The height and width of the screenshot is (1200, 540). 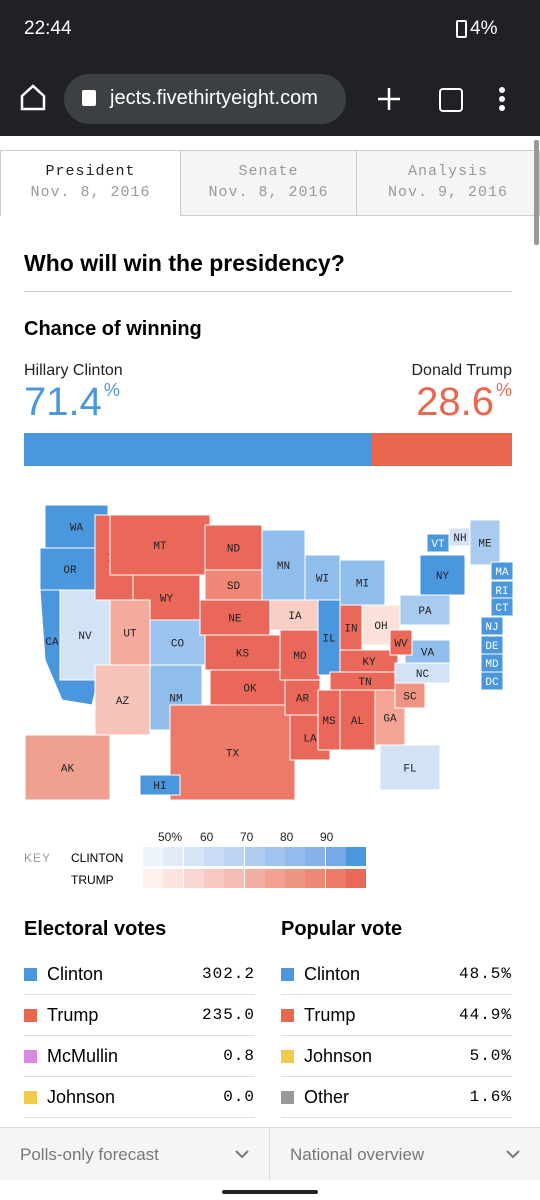 What do you see at coordinates (33, 97) in the screenshot?
I see `home-button` at bounding box center [33, 97].